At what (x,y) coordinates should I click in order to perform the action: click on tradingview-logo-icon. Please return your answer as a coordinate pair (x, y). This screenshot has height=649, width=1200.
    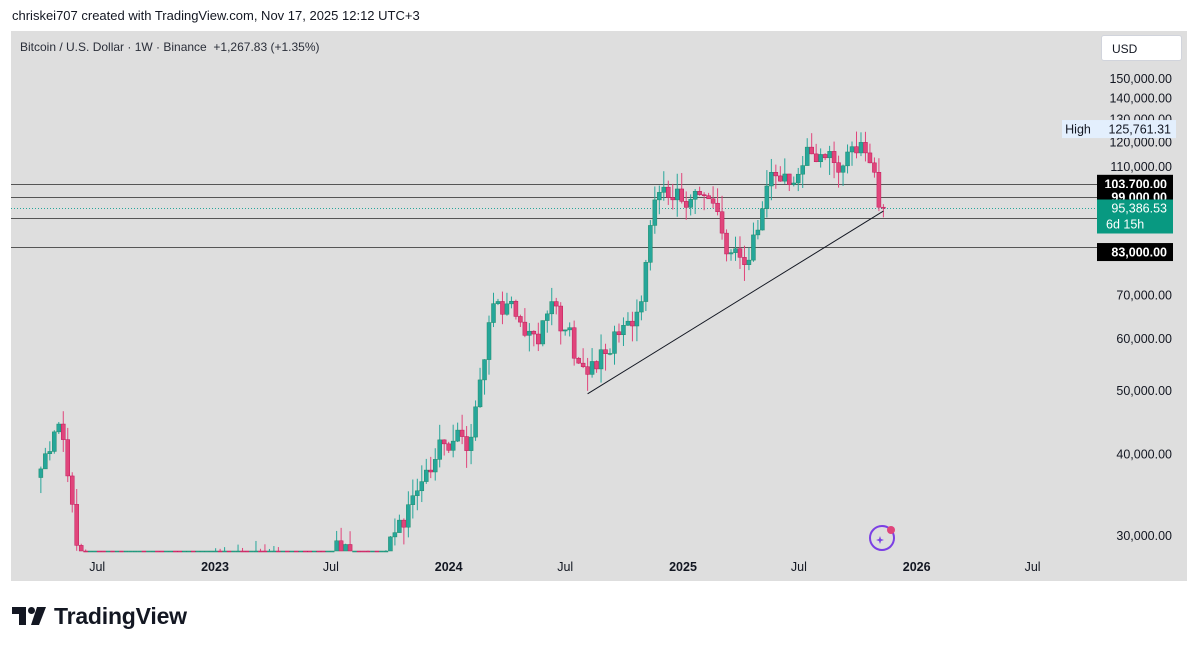
    Looking at the image, I should click on (29, 616).